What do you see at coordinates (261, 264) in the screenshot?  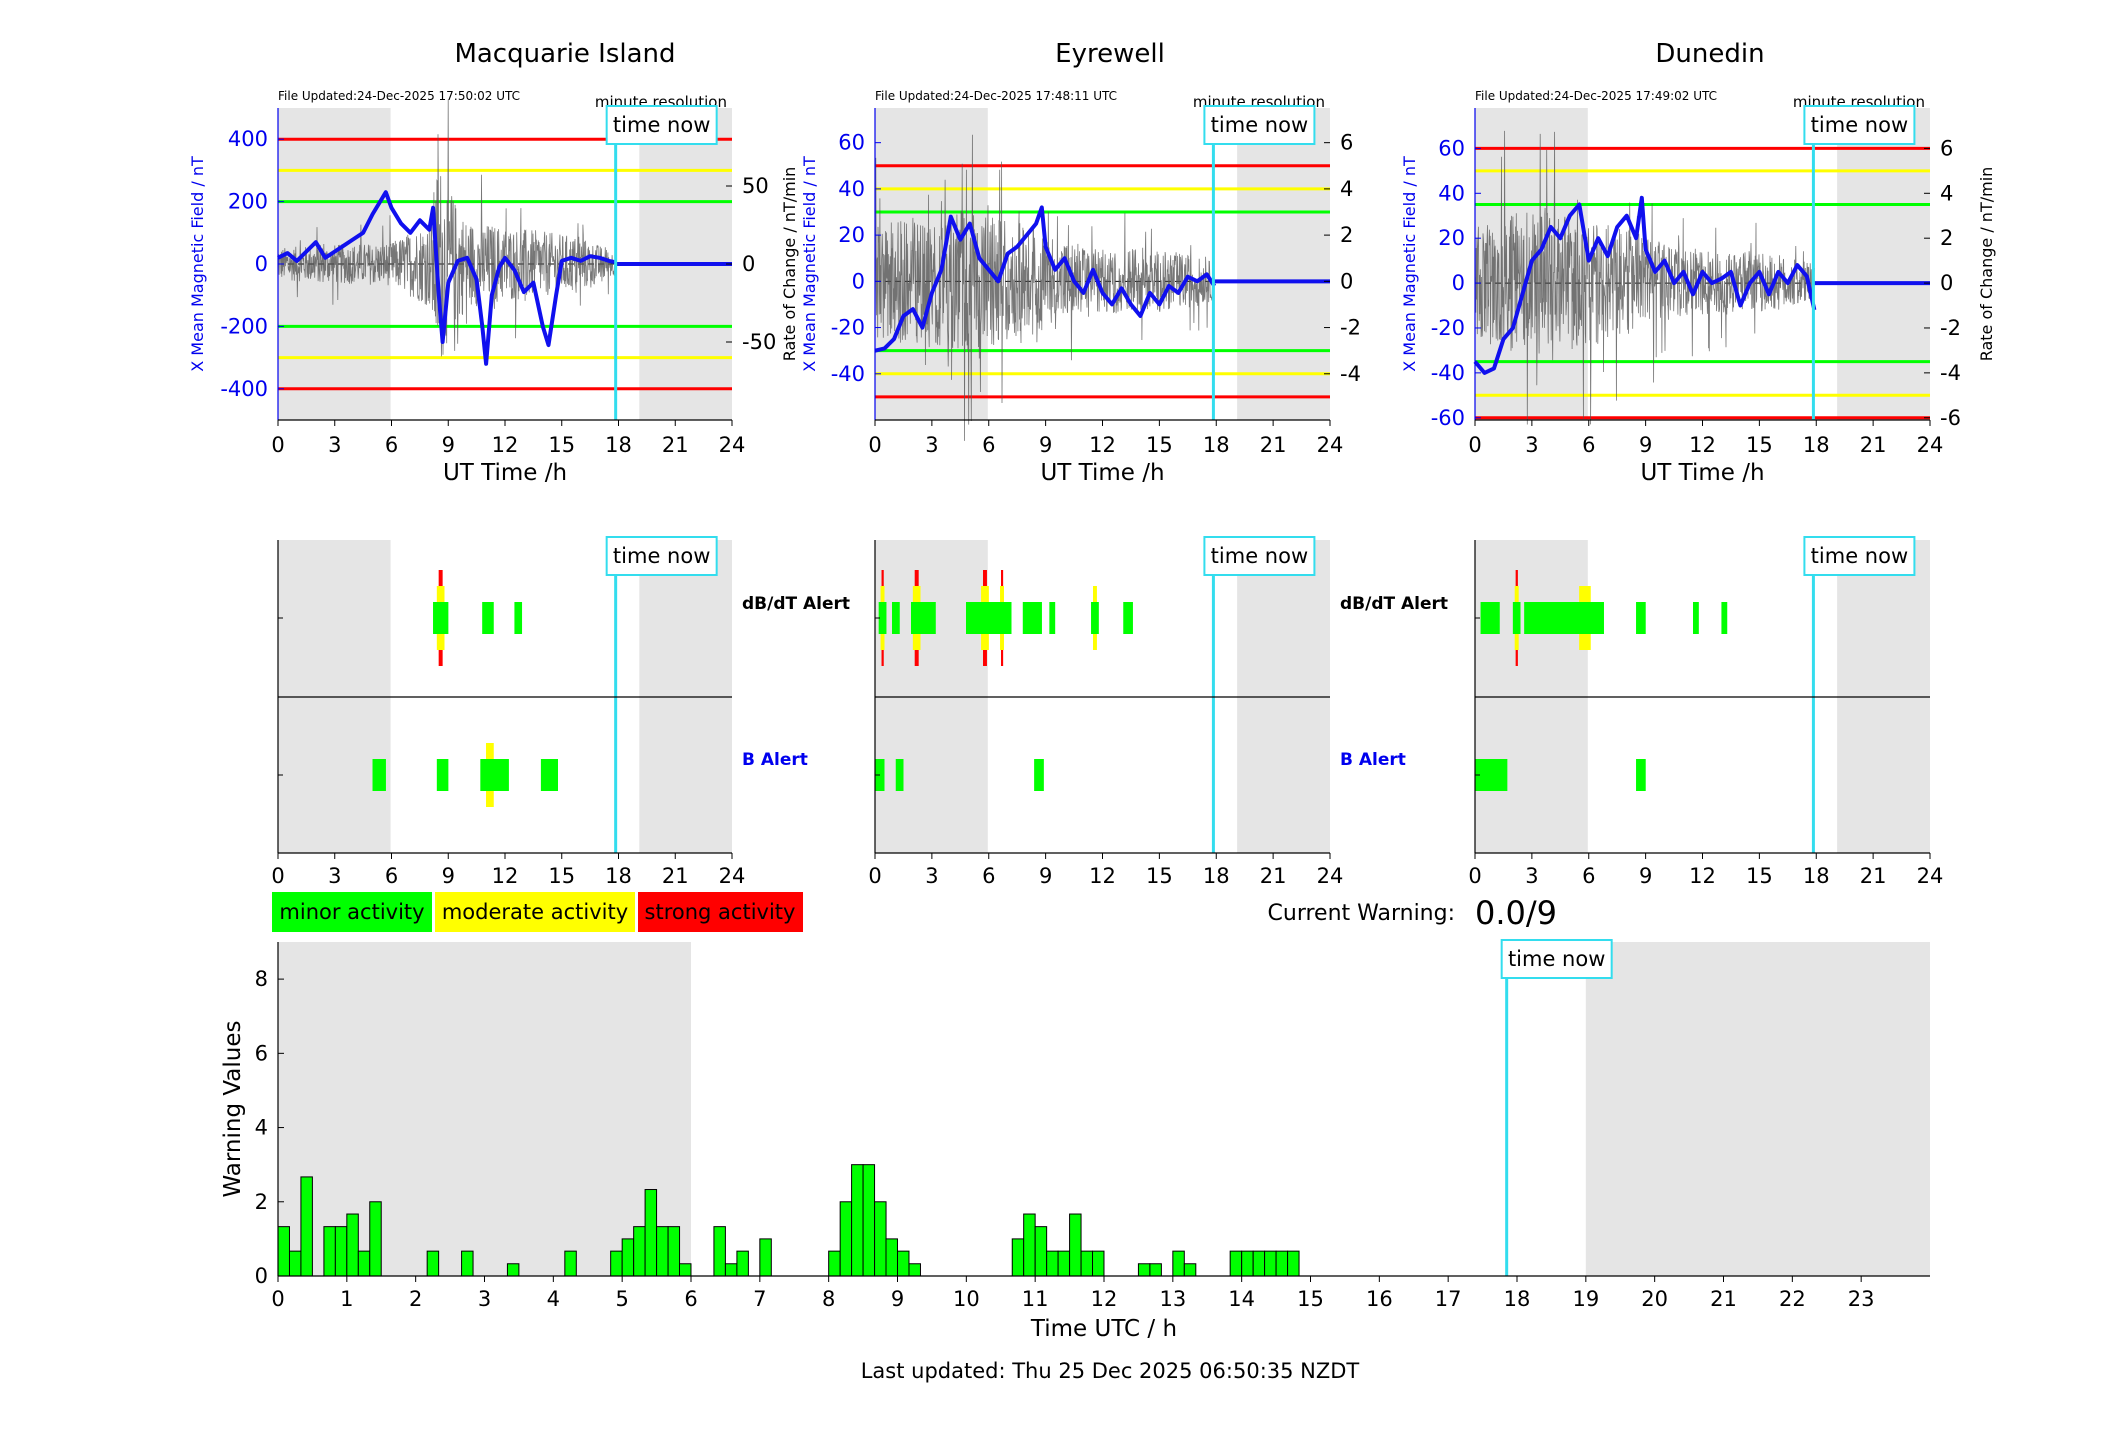 I see `y-tick-label: 0` at bounding box center [261, 264].